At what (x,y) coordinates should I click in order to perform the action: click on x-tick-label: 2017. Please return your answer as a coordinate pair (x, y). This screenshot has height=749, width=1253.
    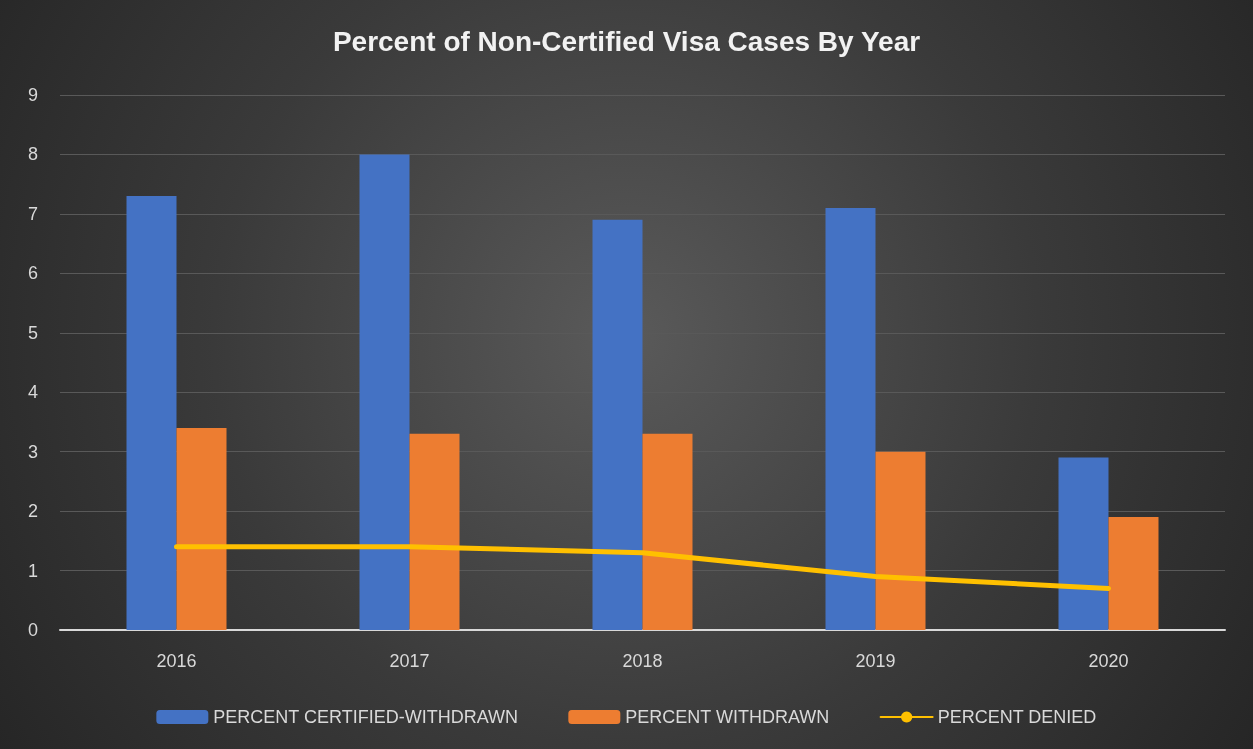
    Looking at the image, I should click on (409, 661).